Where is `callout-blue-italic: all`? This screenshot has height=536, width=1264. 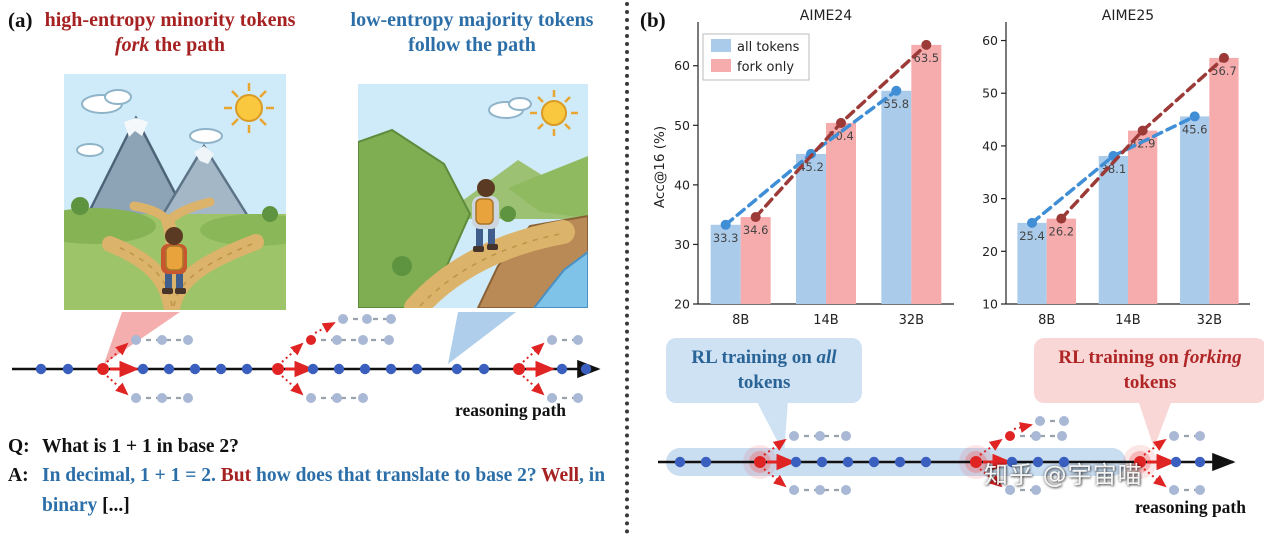
callout-blue-italic: all is located at coordinates (826, 357).